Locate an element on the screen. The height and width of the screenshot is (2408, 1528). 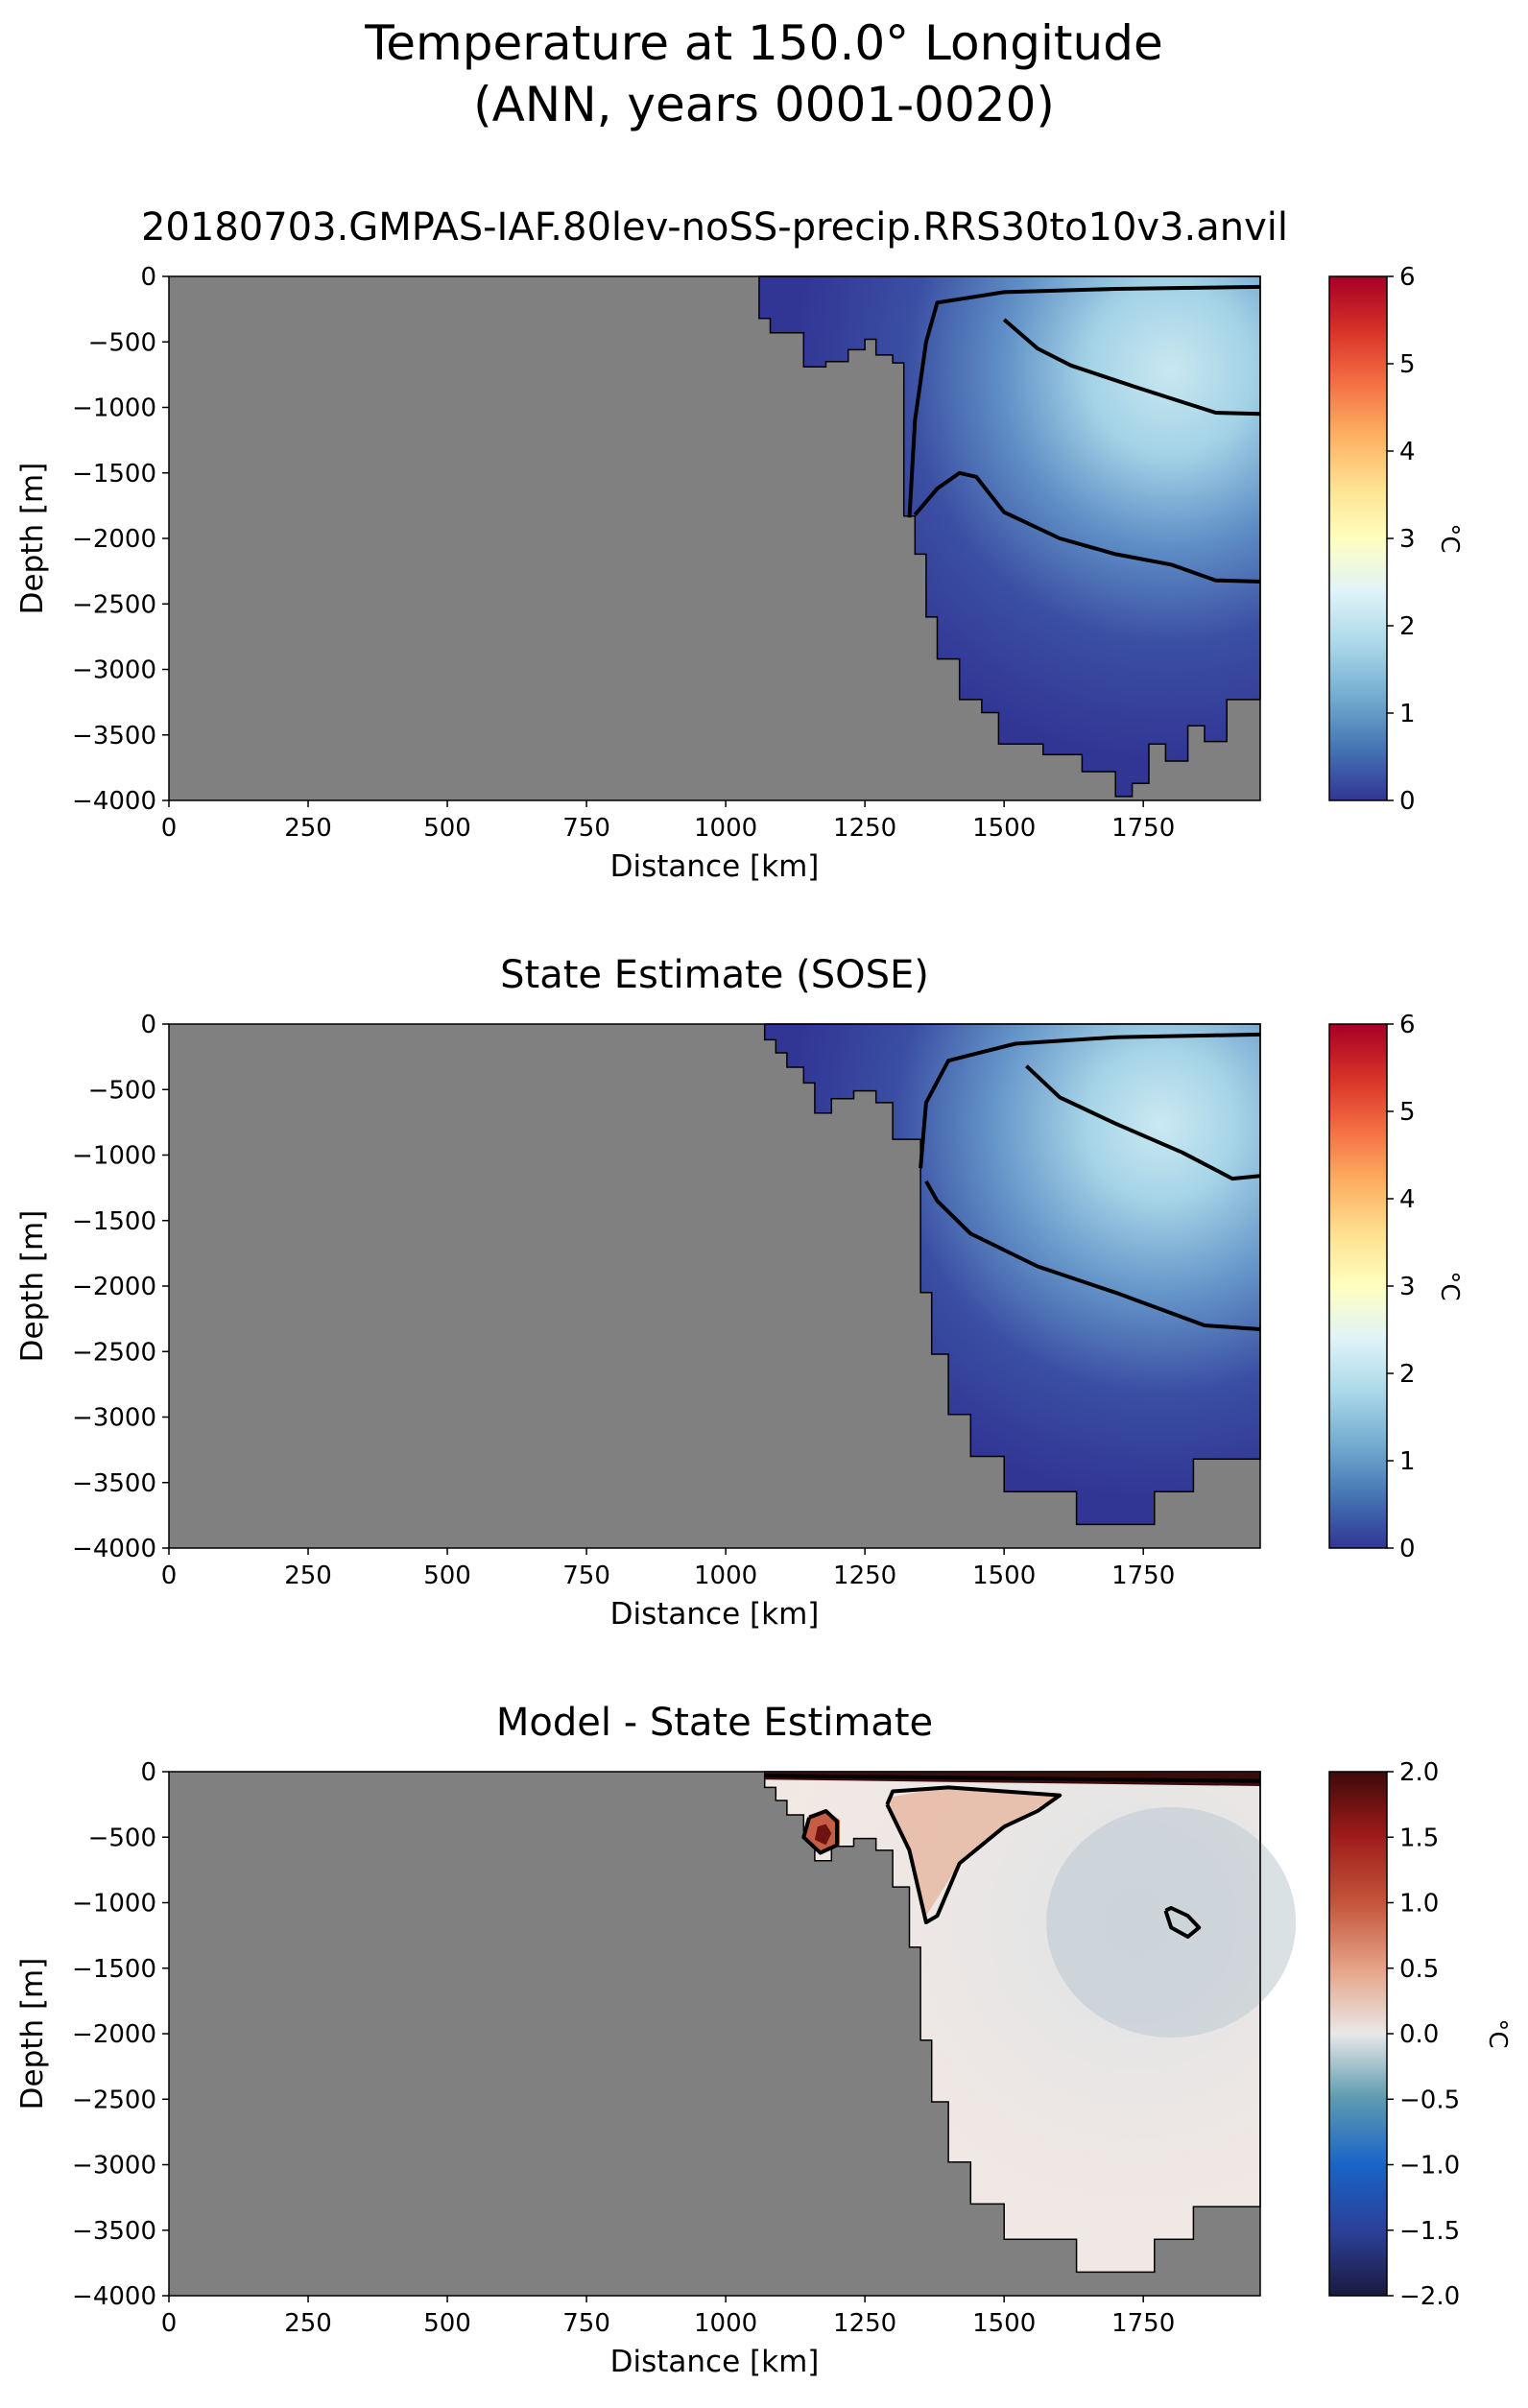
colorbar-tick-label: 6 is located at coordinates (1407, 1025).